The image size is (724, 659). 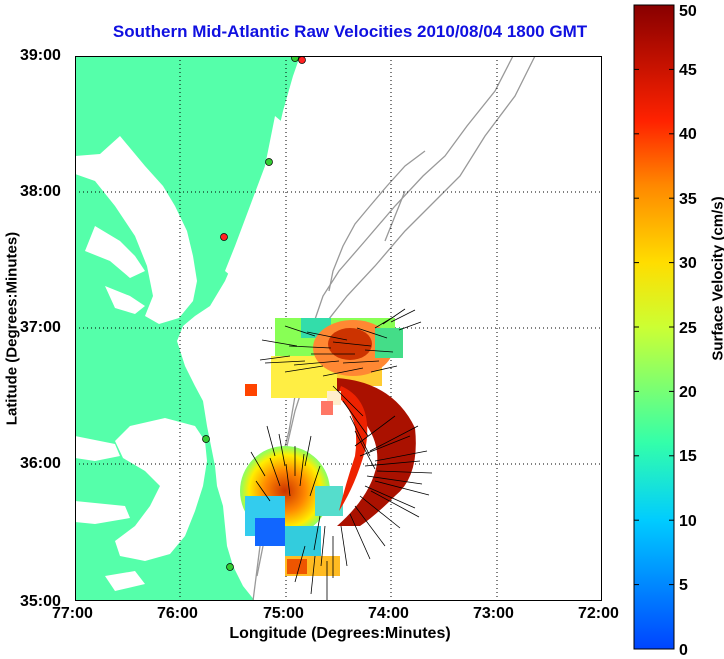 What do you see at coordinates (177, 613) in the screenshot?
I see `x-tick-76: 76:00` at bounding box center [177, 613].